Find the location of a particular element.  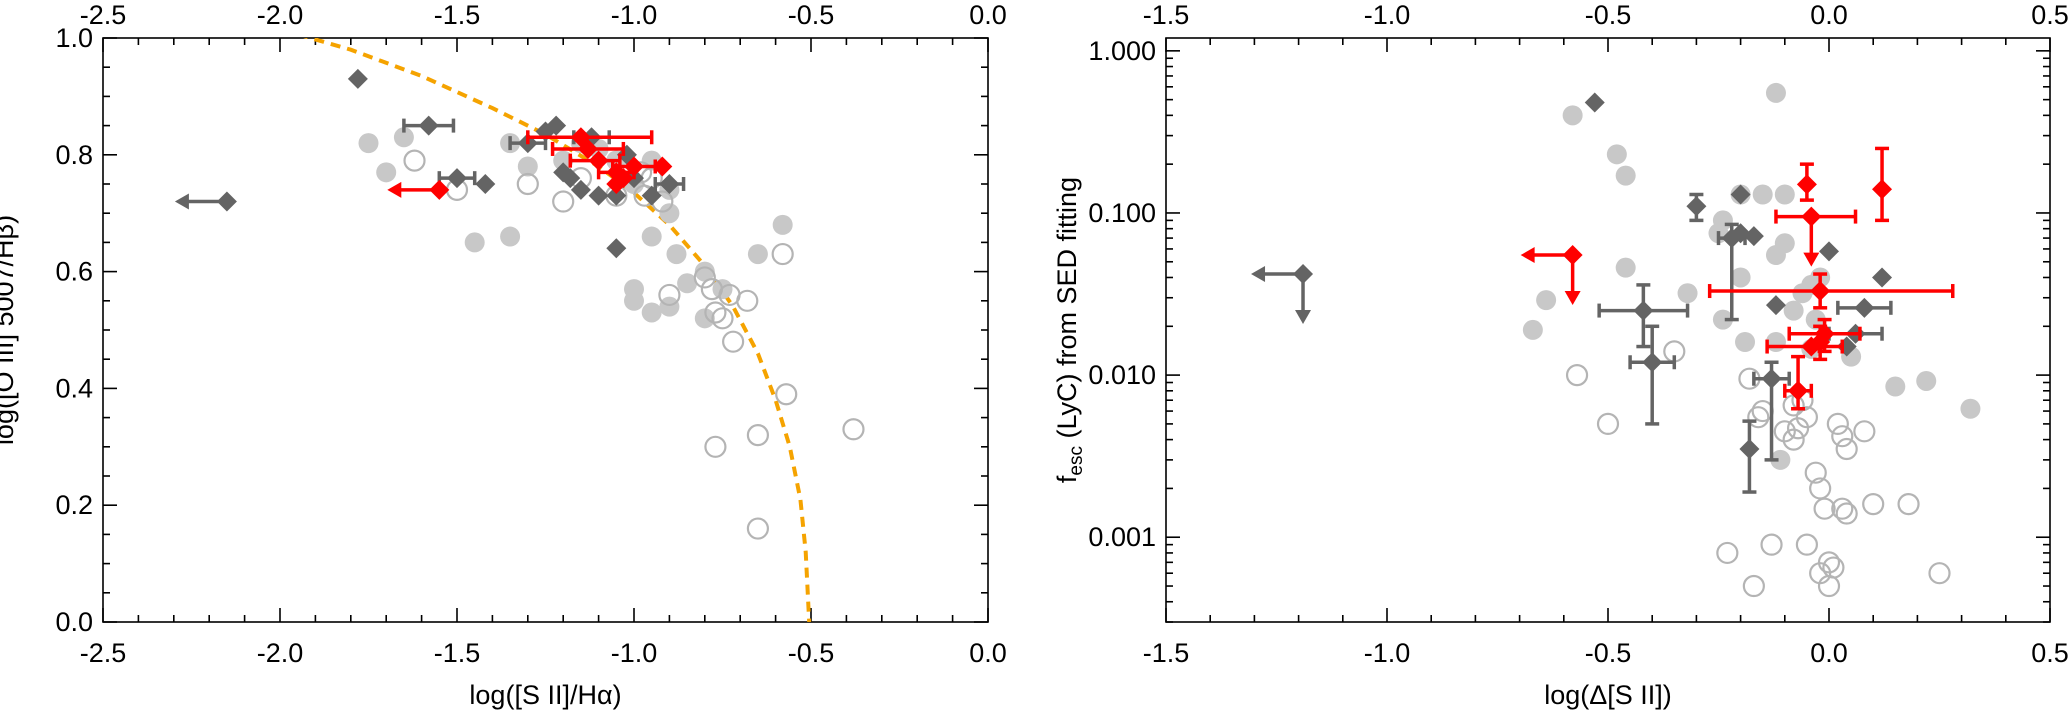

y-tick-label: 1.000 is located at coordinates (1122, 51).